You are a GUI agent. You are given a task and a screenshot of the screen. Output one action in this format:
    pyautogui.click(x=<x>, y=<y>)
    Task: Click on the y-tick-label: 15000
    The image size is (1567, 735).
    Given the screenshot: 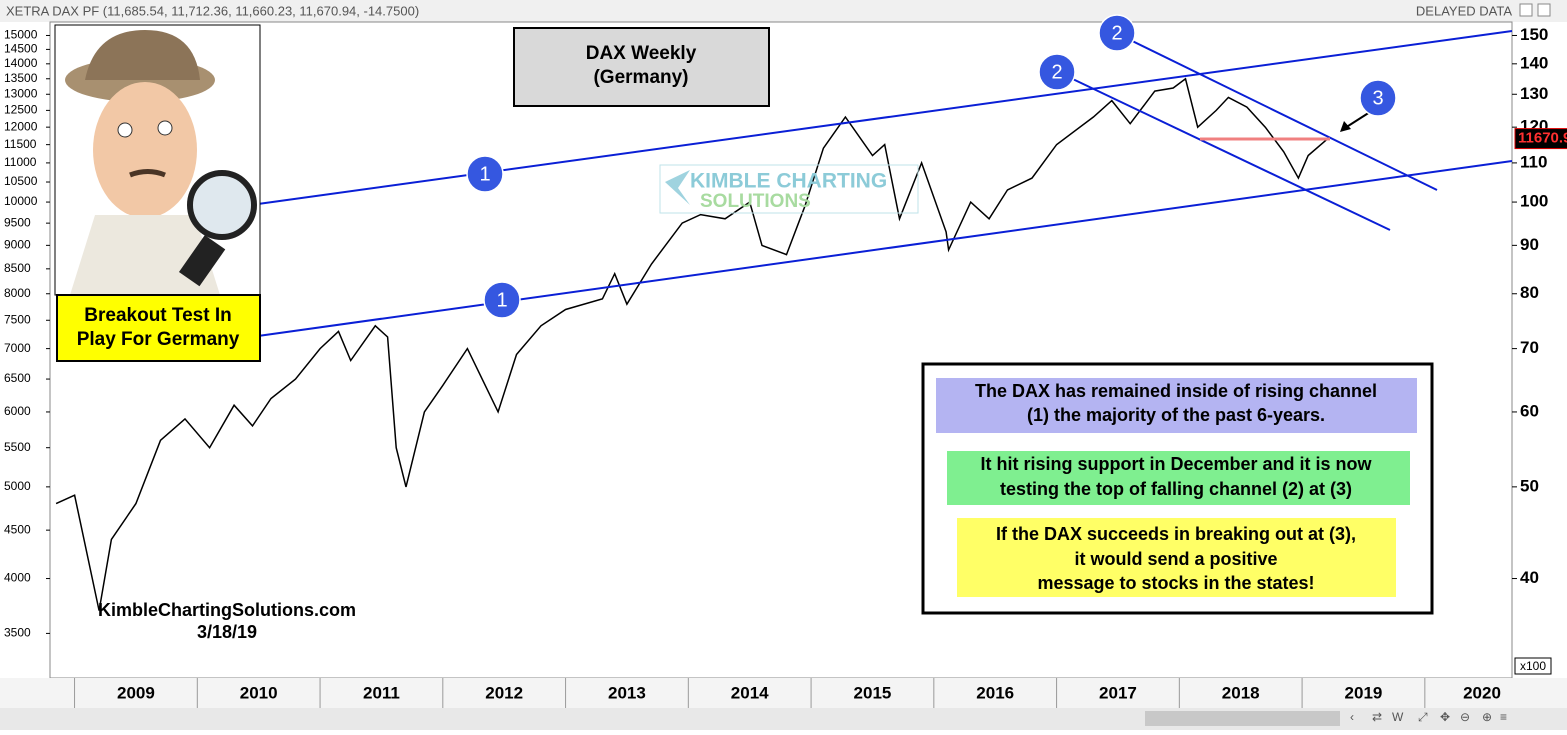 What is the action you would take?
    pyautogui.click(x=21, y=35)
    